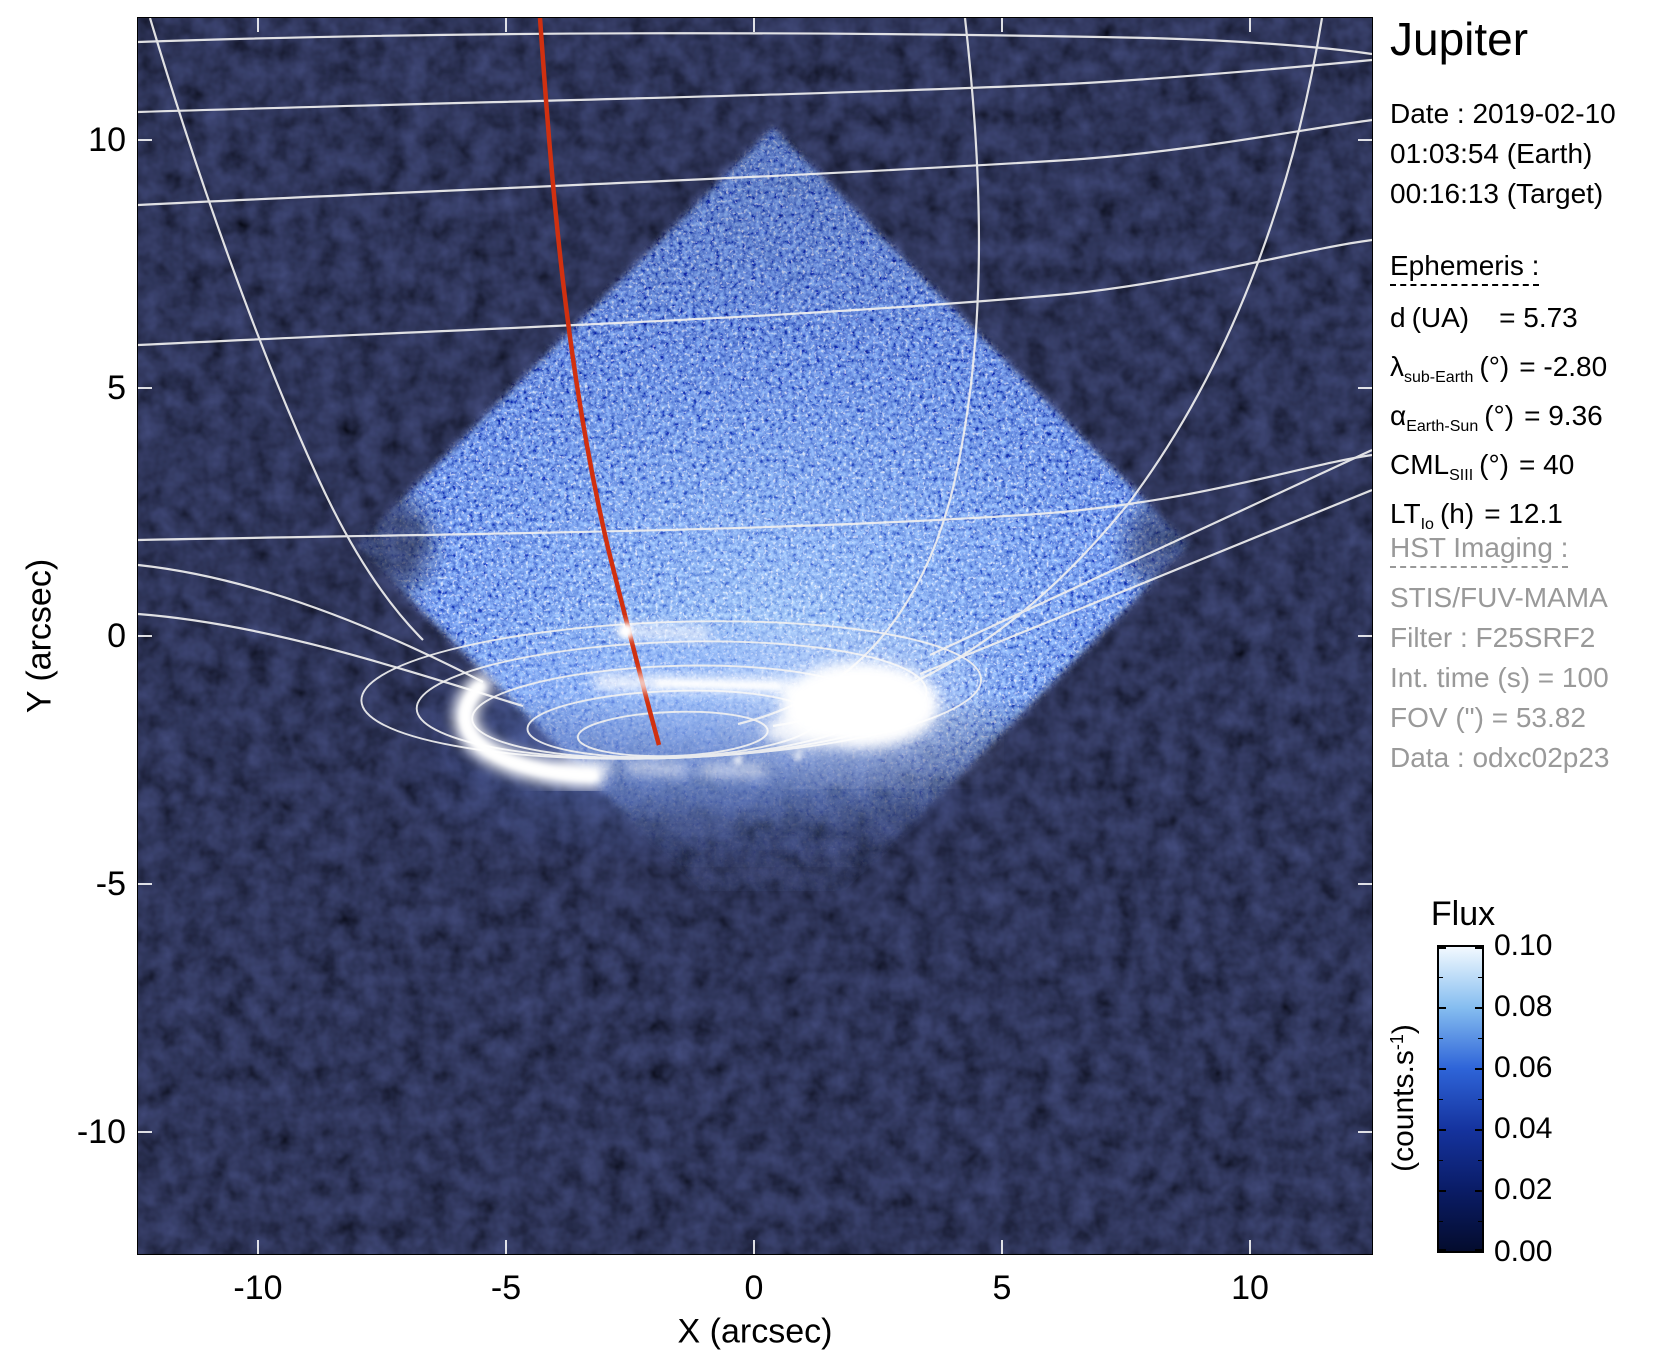  Describe the element at coordinates (1403, 1098) in the screenshot. I see `colorbar-unit-label: (counts.s-1)` at that location.